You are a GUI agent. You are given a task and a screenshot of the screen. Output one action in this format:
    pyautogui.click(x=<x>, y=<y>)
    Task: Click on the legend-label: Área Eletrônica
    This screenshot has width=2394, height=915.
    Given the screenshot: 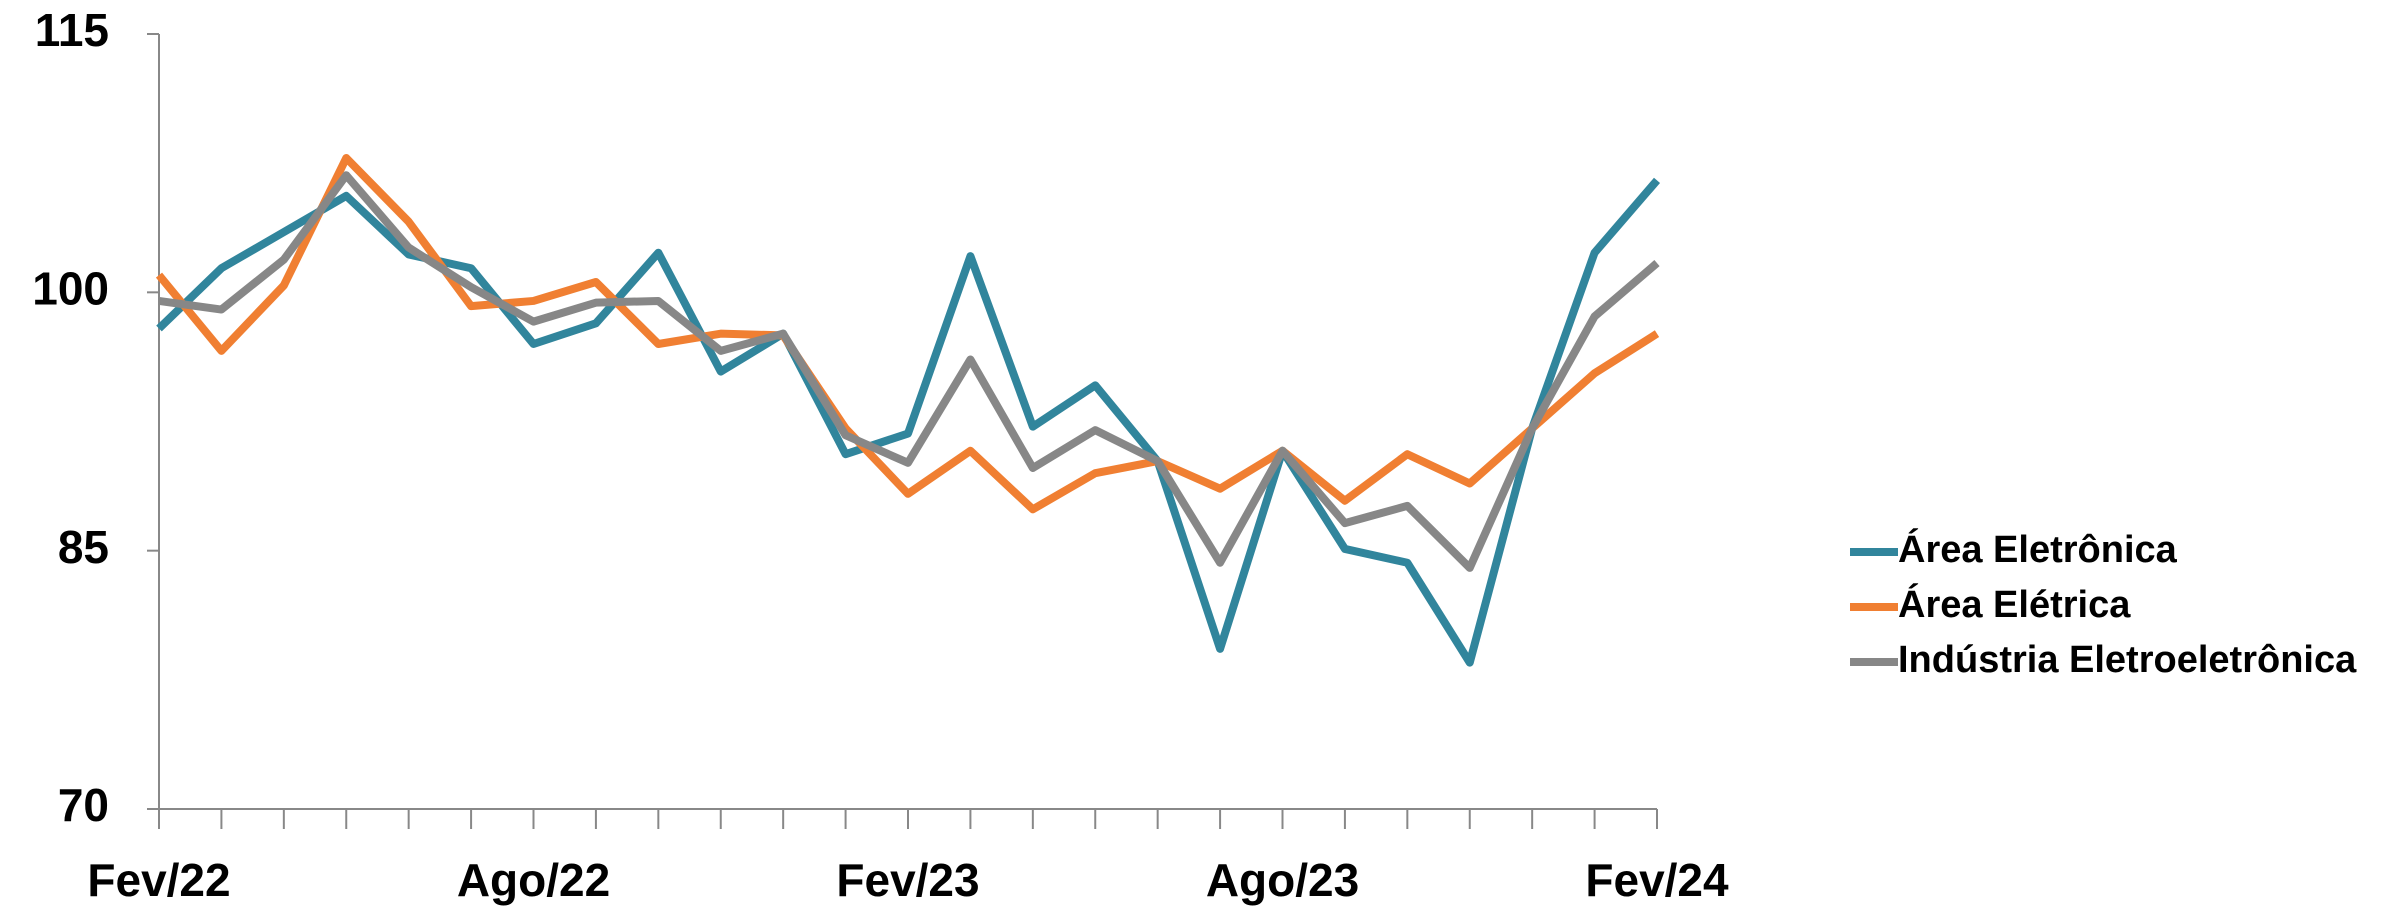 What is the action you would take?
    pyautogui.click(x=2038, y=549)
    